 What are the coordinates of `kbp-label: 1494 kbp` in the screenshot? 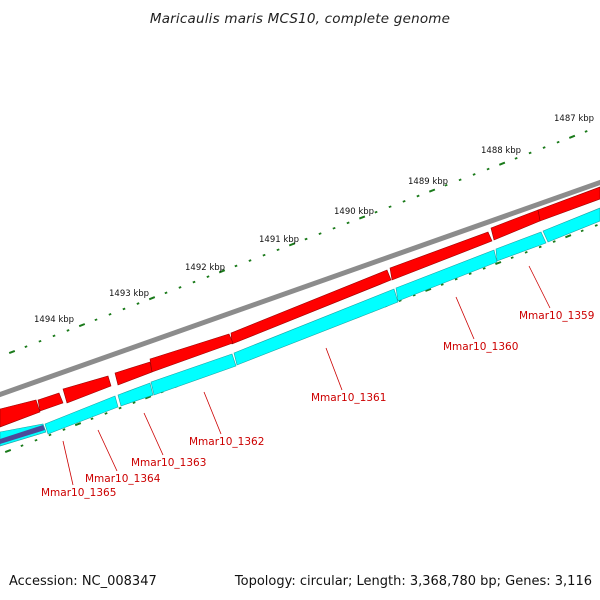 It's located at (54, 320).